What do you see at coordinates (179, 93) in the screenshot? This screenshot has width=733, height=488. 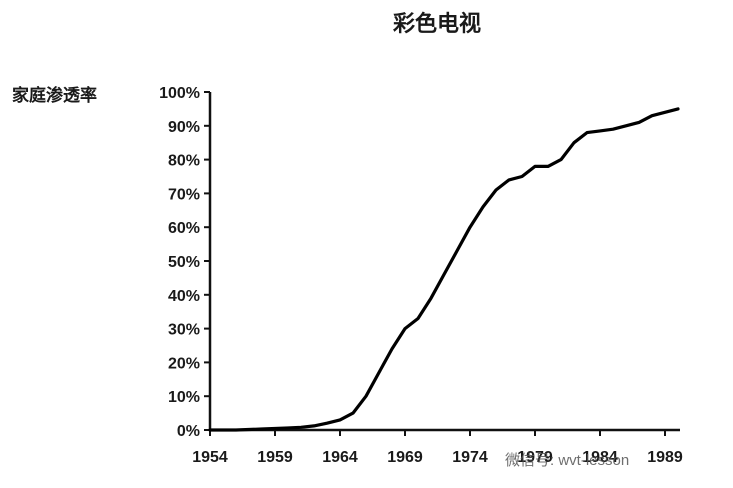 I see `y-tick-label: 100%` at bounding box center [179, 93].